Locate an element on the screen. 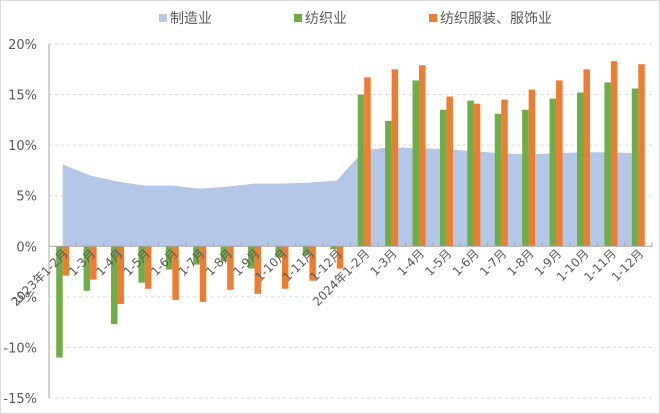 The height and width of the screenshot is (414, 660). y-tick-label: 20% is located at coordinates (22, 45).